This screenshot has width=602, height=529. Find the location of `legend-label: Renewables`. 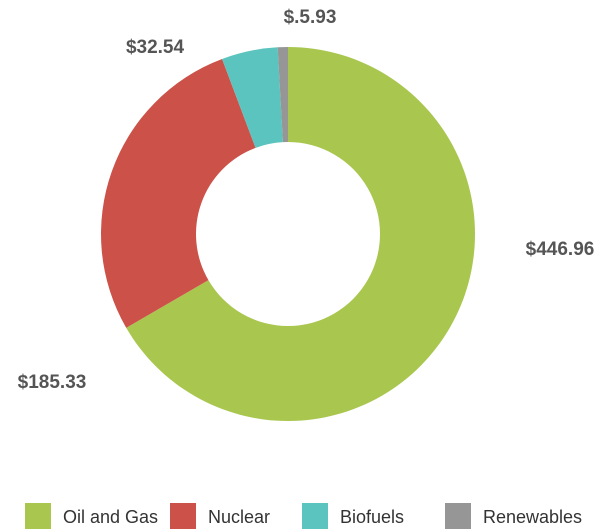

legend-label: Renewables is located at coordinates (532, 517).